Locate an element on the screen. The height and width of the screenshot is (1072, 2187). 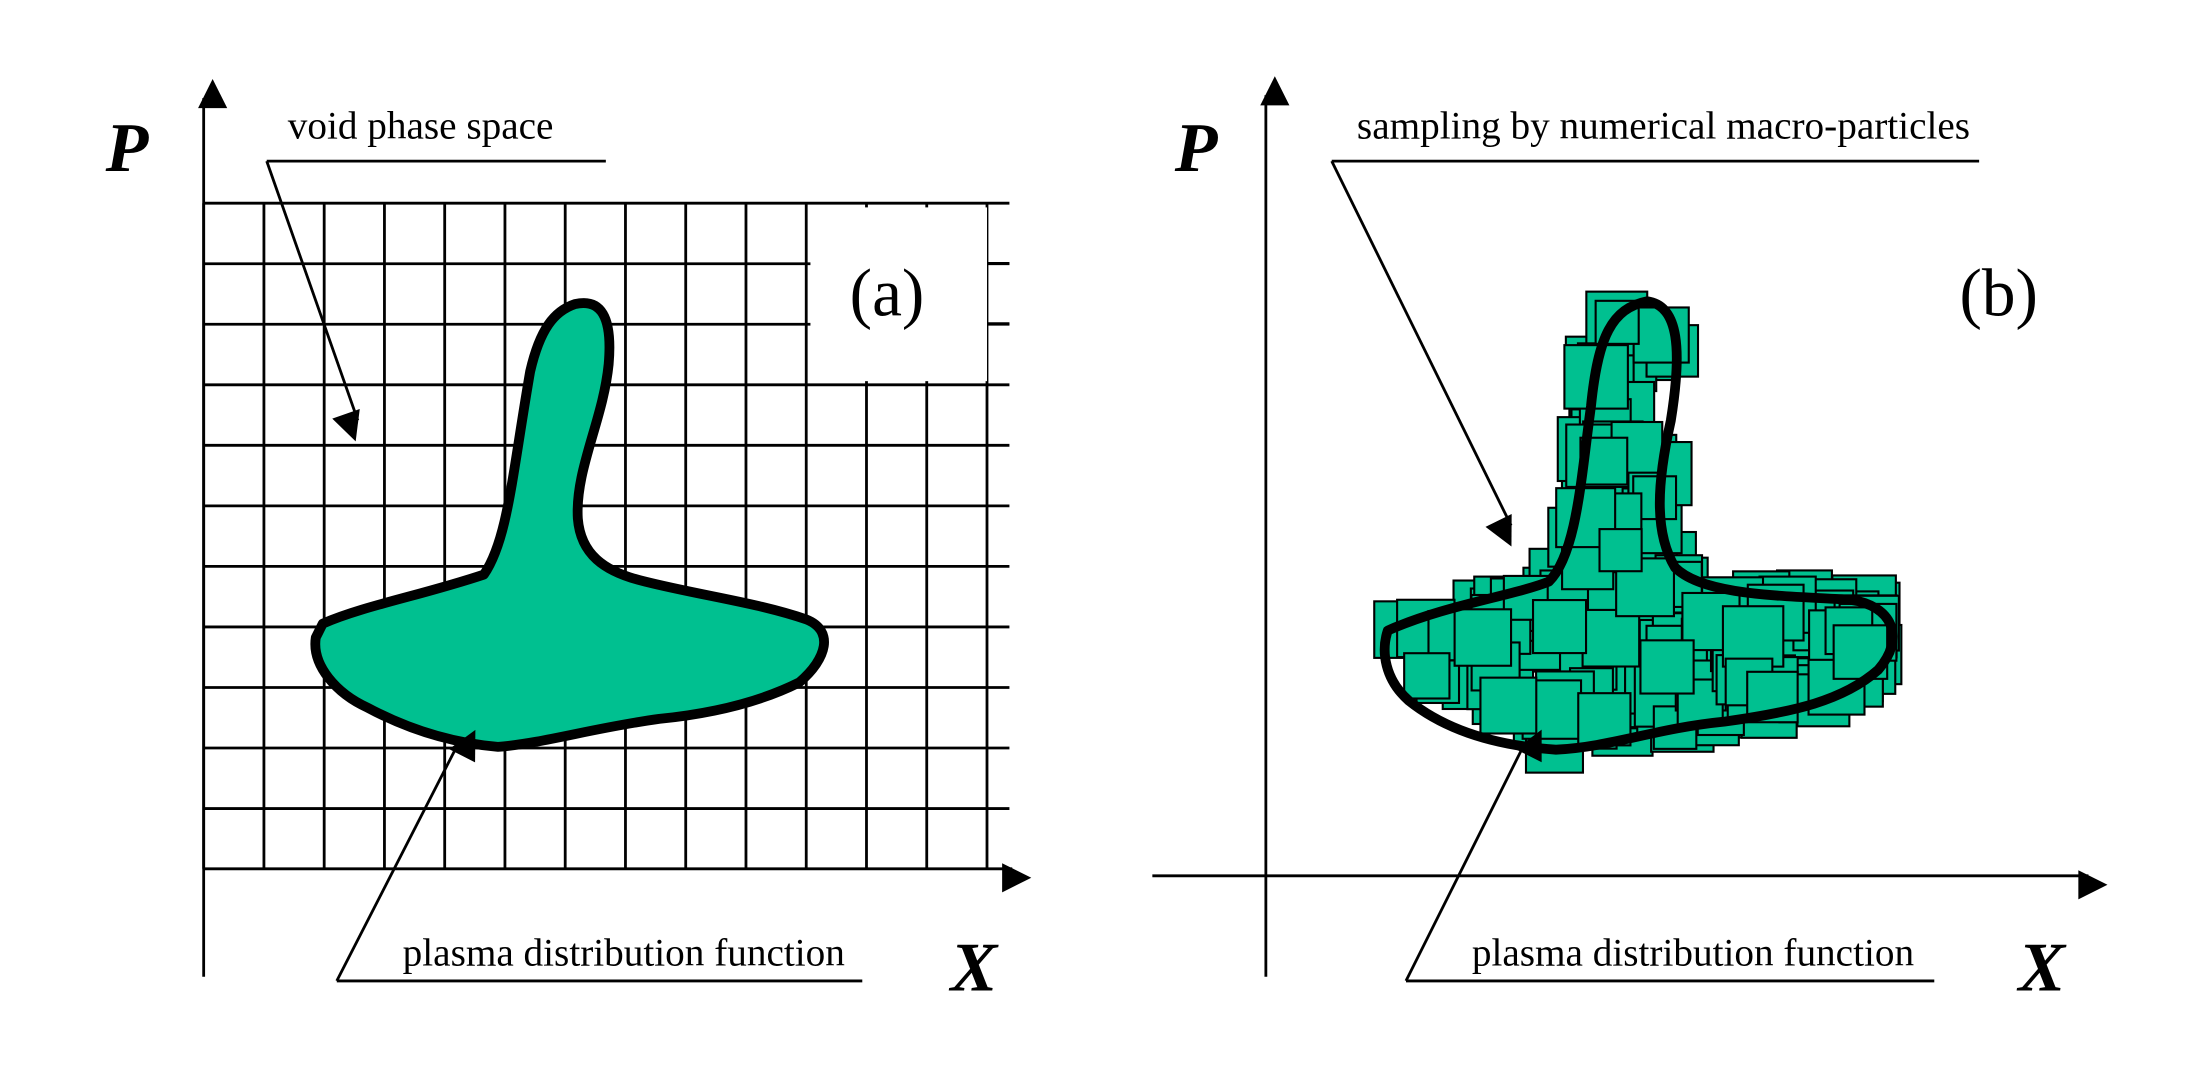
distribution-blob is located at coordinates (569, 525).